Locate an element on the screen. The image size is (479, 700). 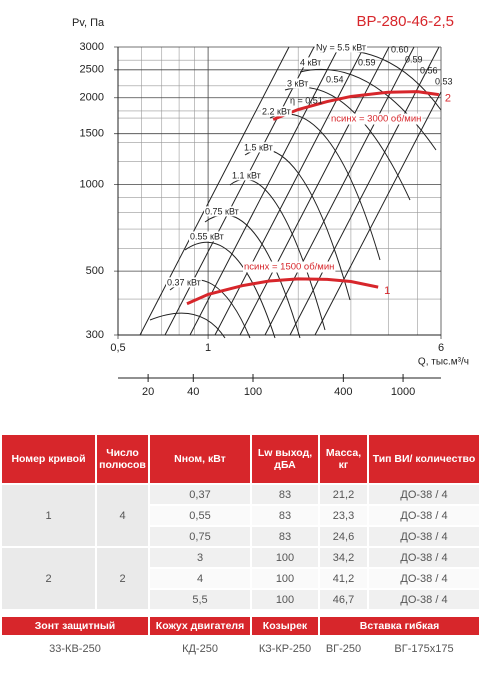
header-cell: Lw выход, дБА is located at coordinates (285, 459).